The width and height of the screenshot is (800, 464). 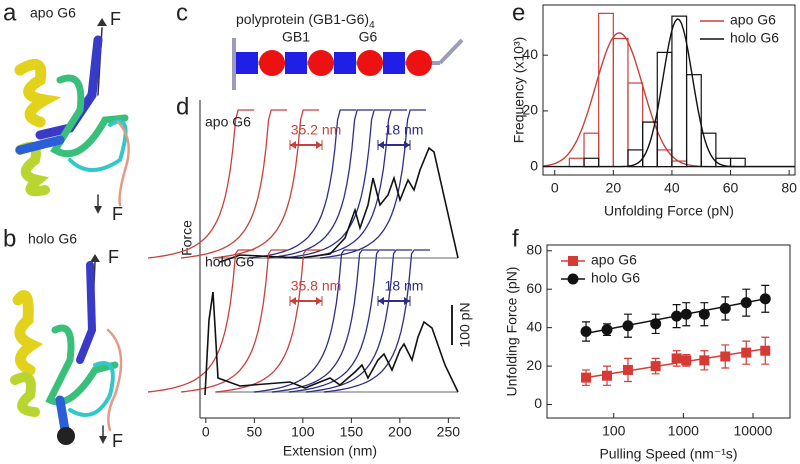 I want to click on x-tick-label: 80, so click(x=789, y=188).